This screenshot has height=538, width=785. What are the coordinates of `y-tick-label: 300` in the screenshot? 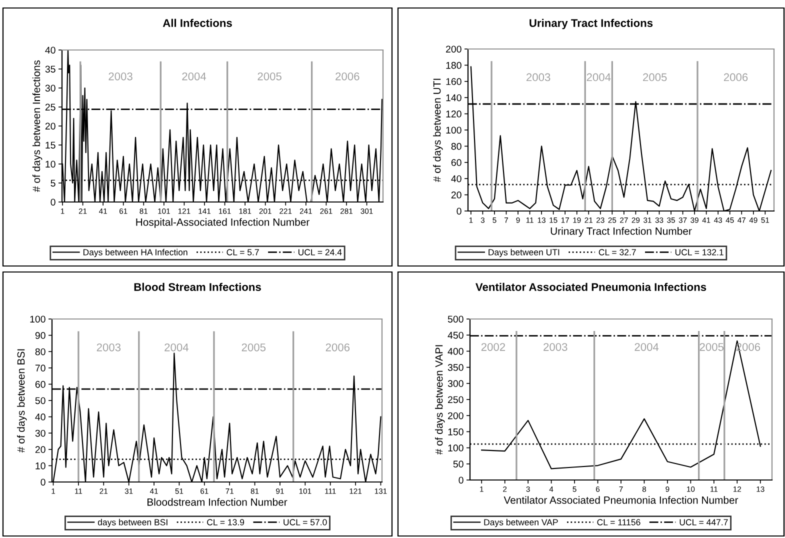 It's located at (456, 384).